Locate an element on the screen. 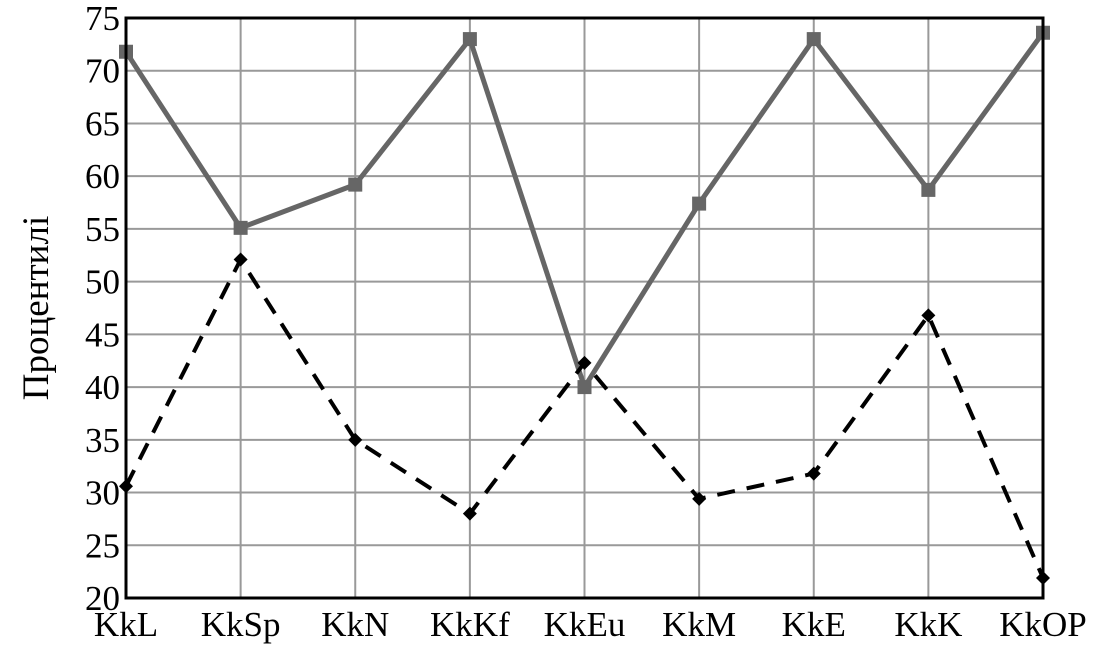 This screenshot has height=648, width=1103. y-tick-label: 70 is located at coordinates (102, 71).